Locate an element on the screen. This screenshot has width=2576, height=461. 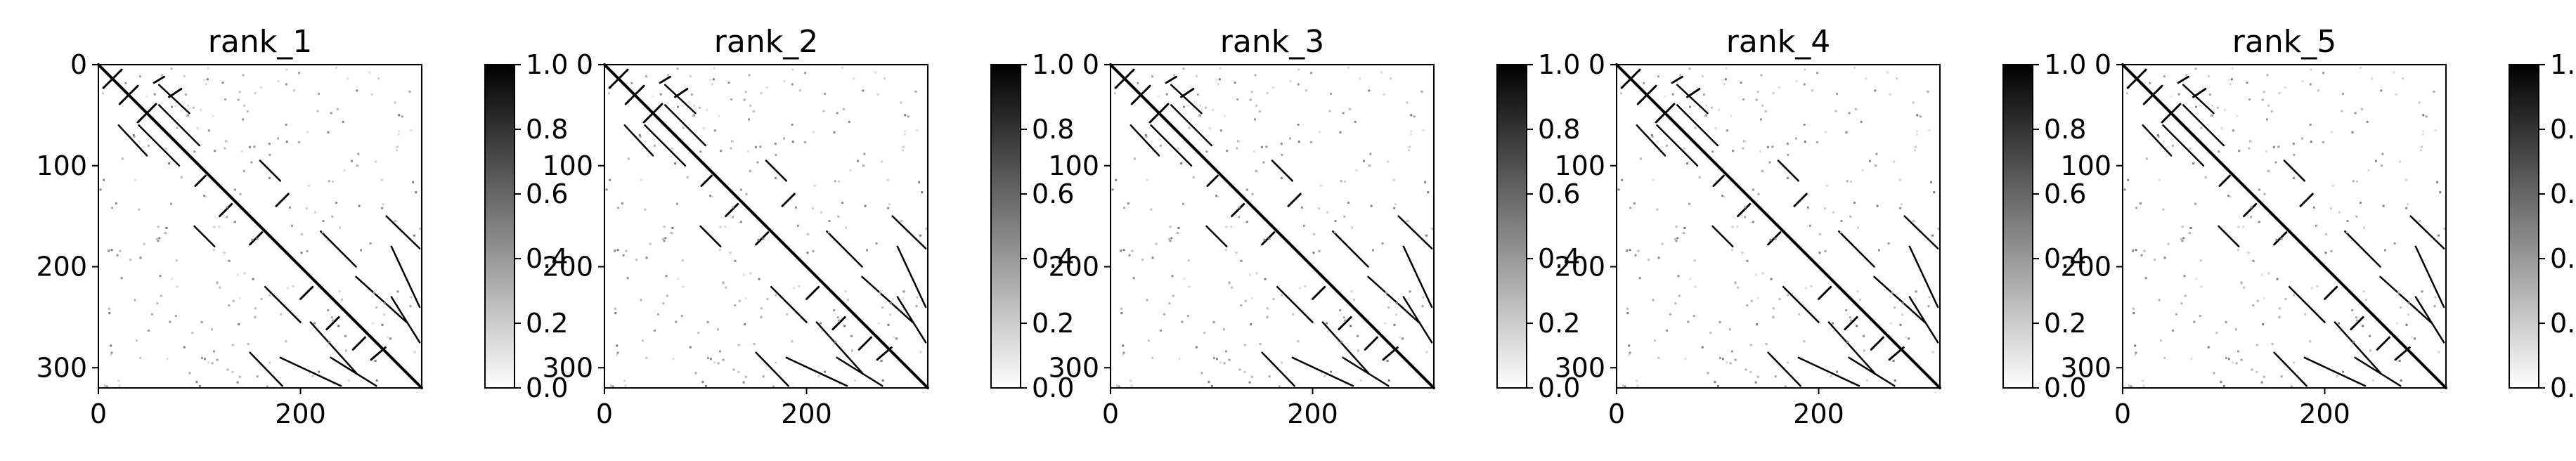
contact-cross is located at coordinates (653, 113).